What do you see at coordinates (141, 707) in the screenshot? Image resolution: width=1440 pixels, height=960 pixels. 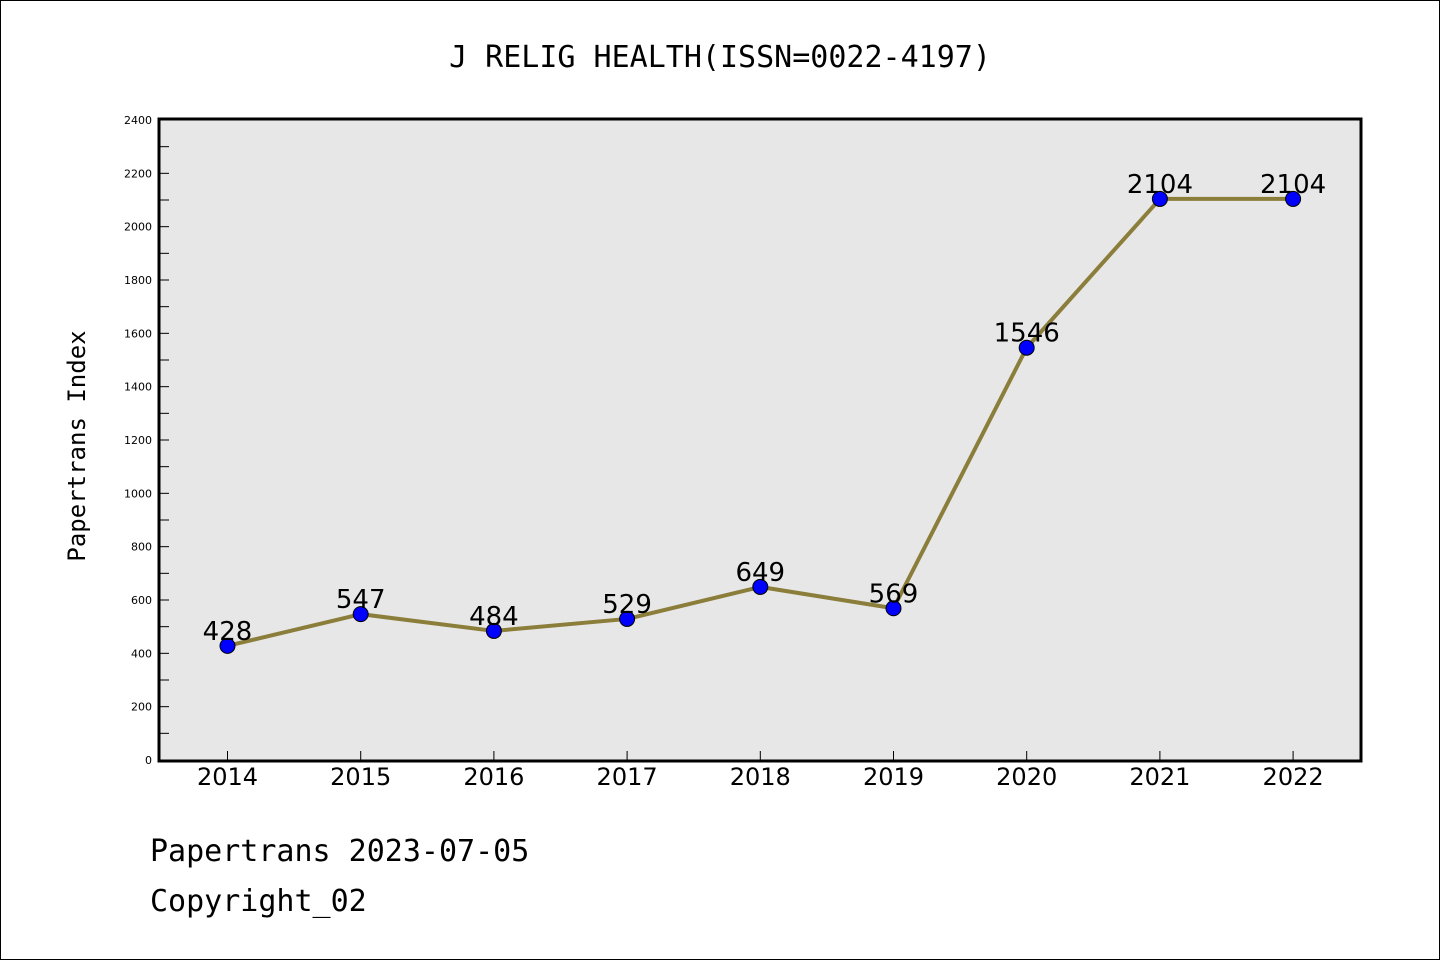 I see `y-tick-label: 200` at bounding box center [141, 707].